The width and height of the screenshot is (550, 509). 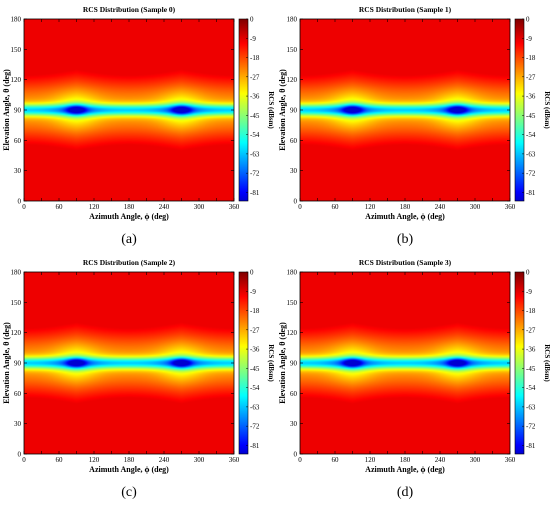 What do you see at coordinates (129, 492) in the screenshot?
I see `panel-label: (c)` at bounding box center [129, 492].